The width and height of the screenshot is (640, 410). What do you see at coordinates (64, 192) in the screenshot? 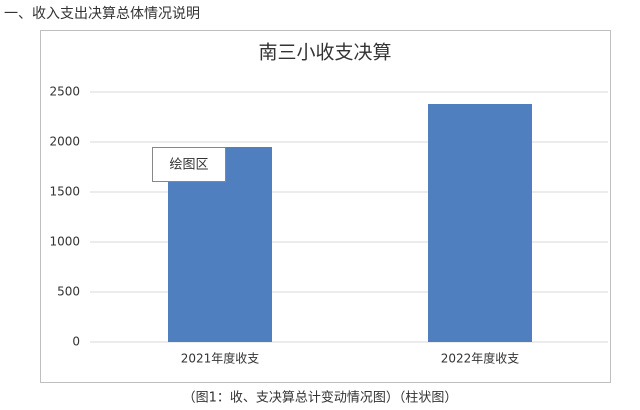
I see `y-tick-label: 1500` at bounding box center [64, 192].